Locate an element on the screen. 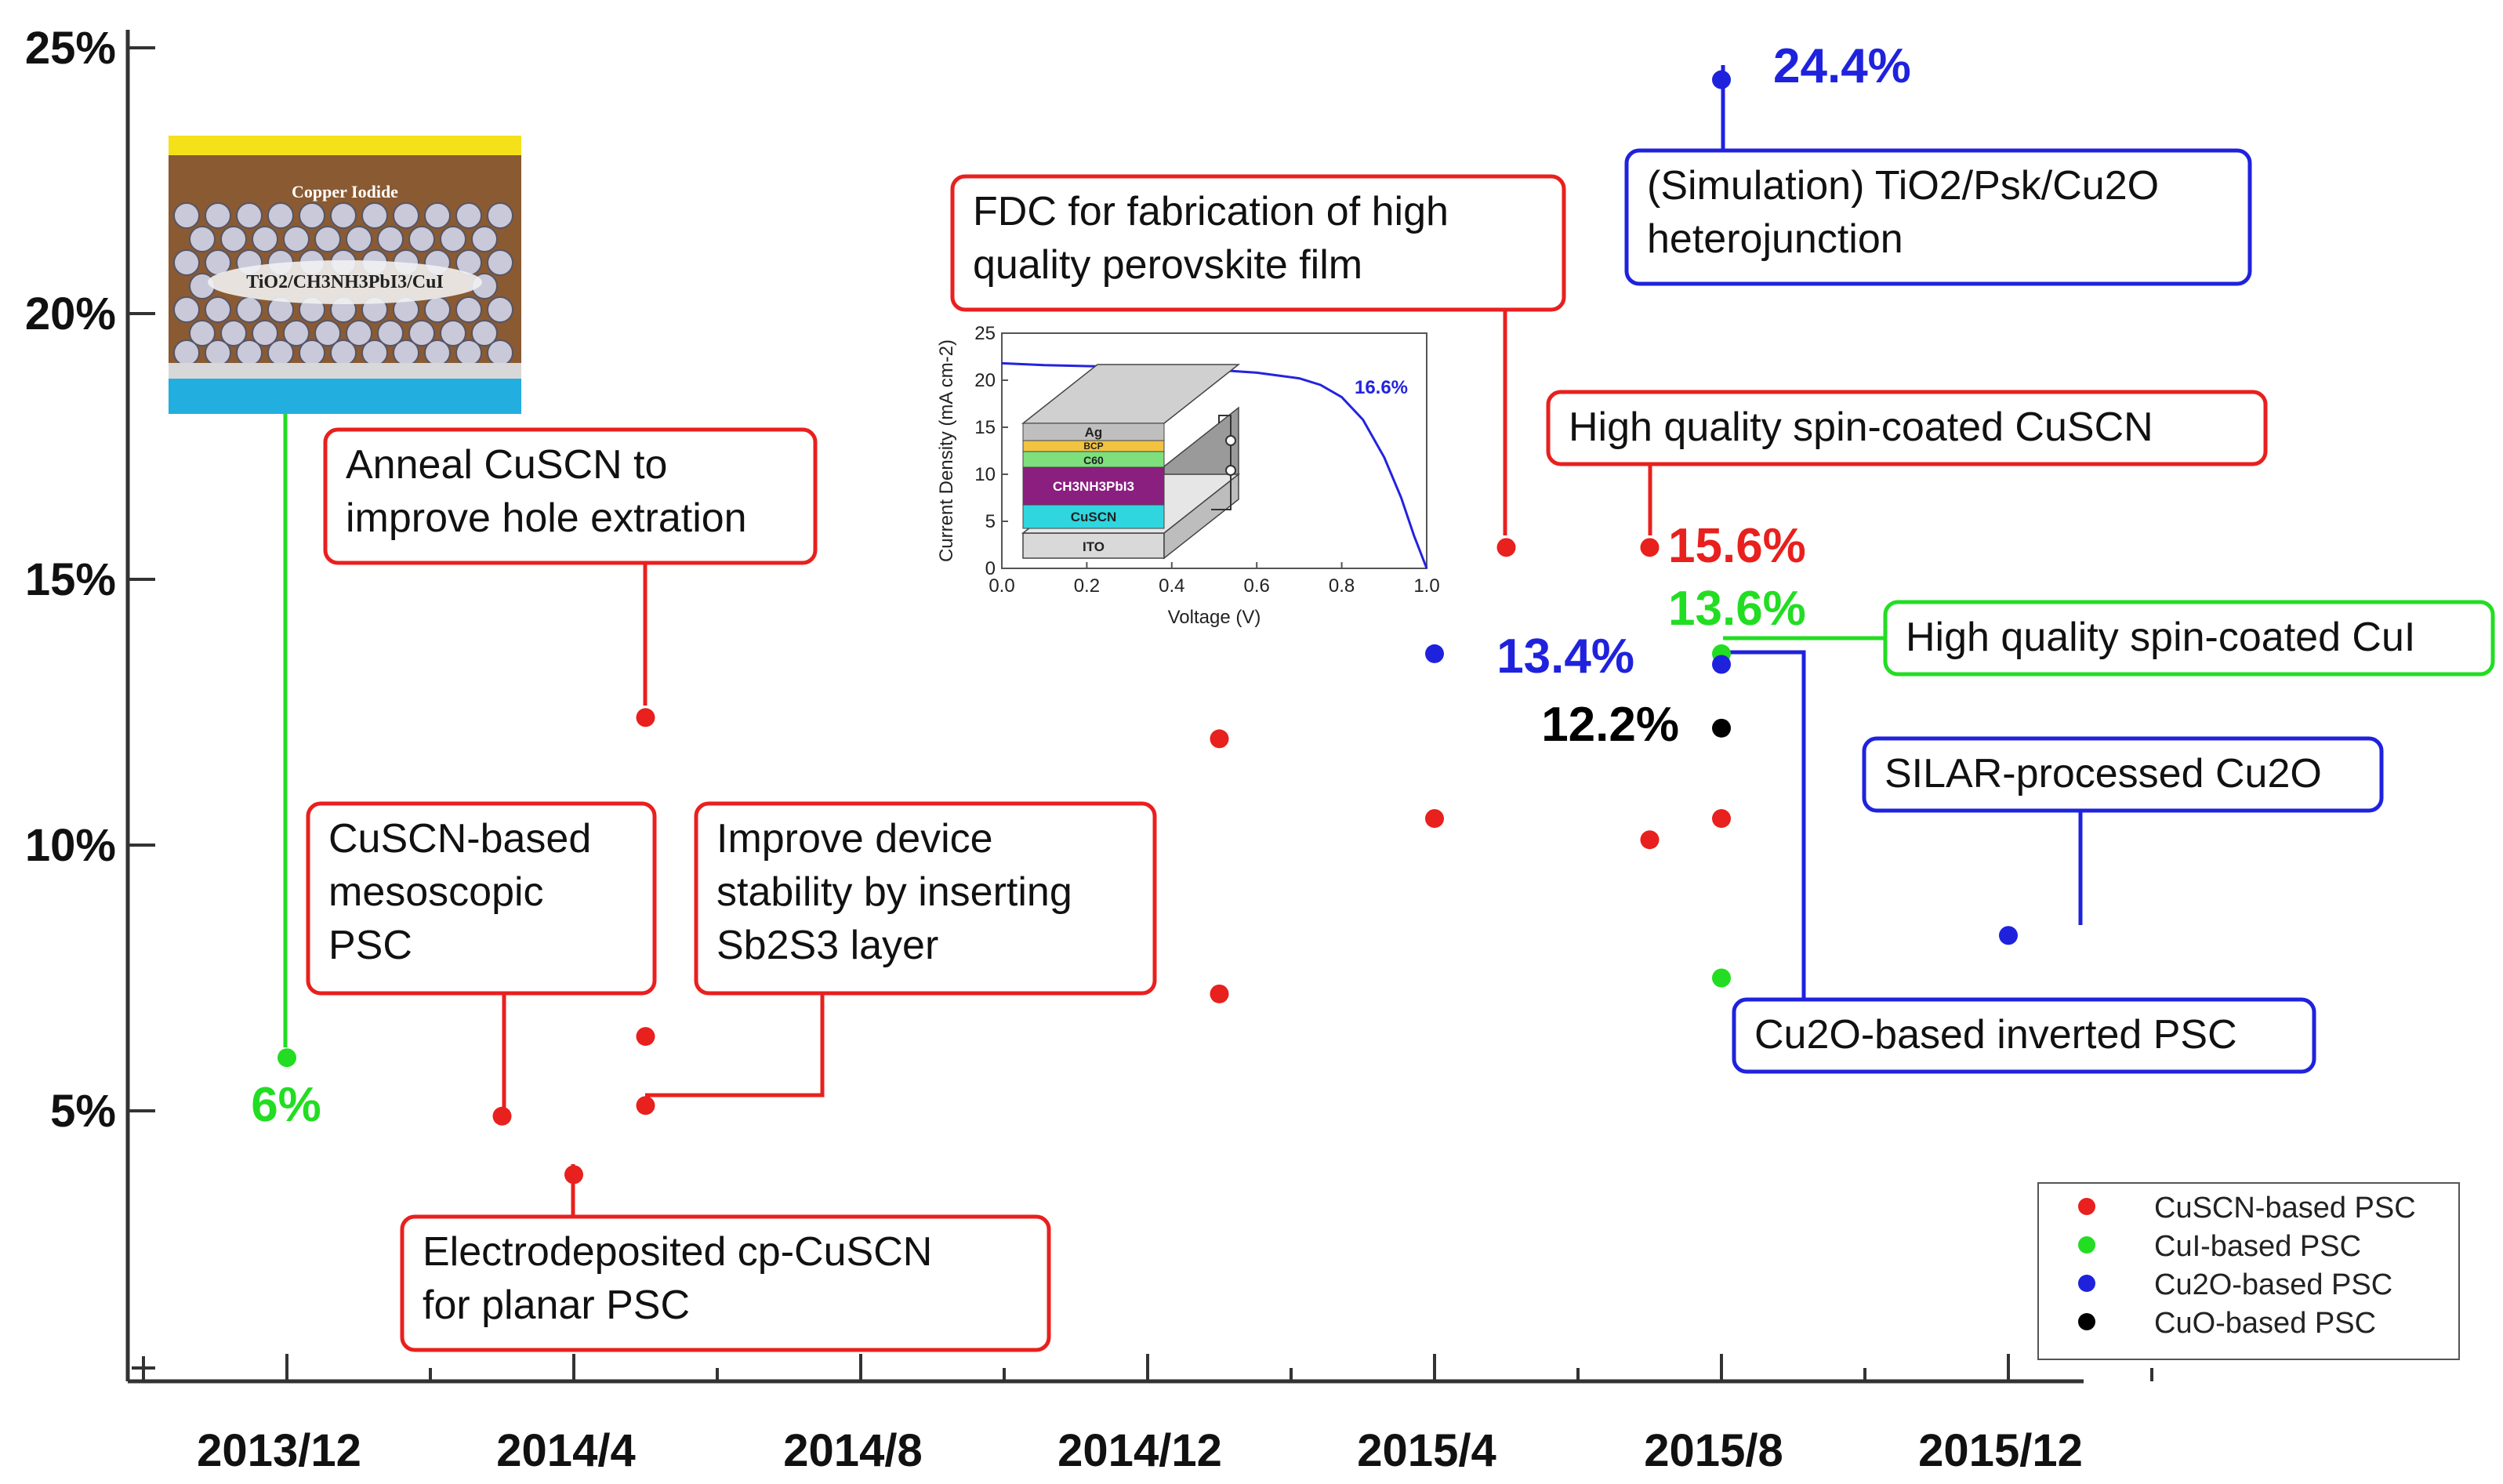  jv-device-stack: Ag BCP C60 CH3NH3PbI3 CuSCN ITO is located at coordinates (1131, 462).